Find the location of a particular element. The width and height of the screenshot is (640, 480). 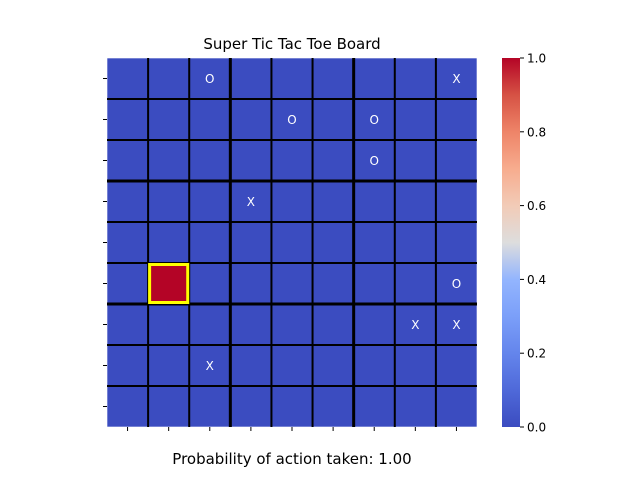

colorbar-tick-label: 0.8 is located at coordinates (536, 132).